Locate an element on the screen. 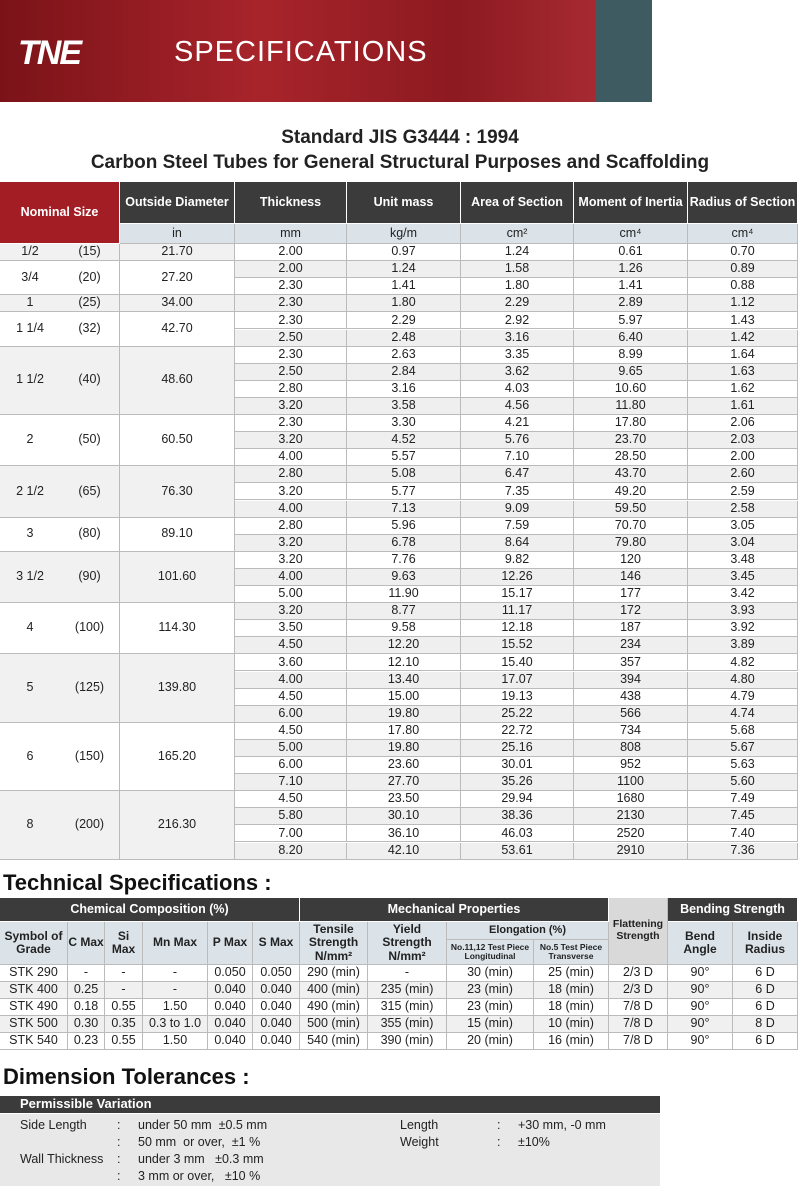 The image size is (800, 1192). tolerance-label: Weight is located at coordinates (419, 1142).